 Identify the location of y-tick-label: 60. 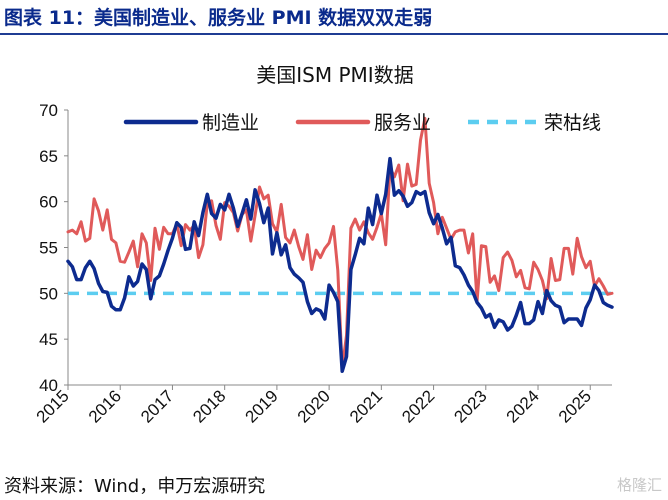
(48, 202).